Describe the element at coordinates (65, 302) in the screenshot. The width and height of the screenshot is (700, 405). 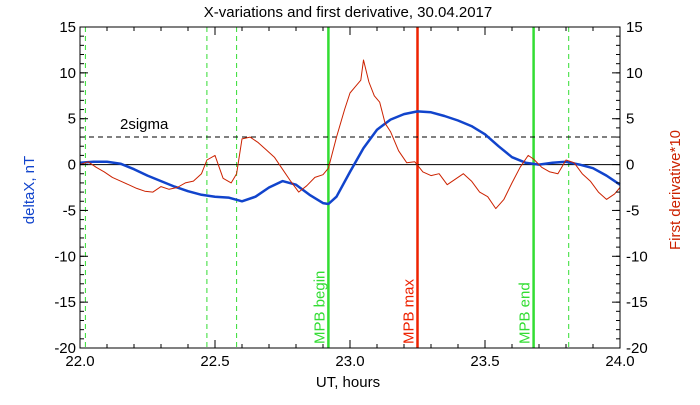
I see `left-y-tick-label: -15` at that location.